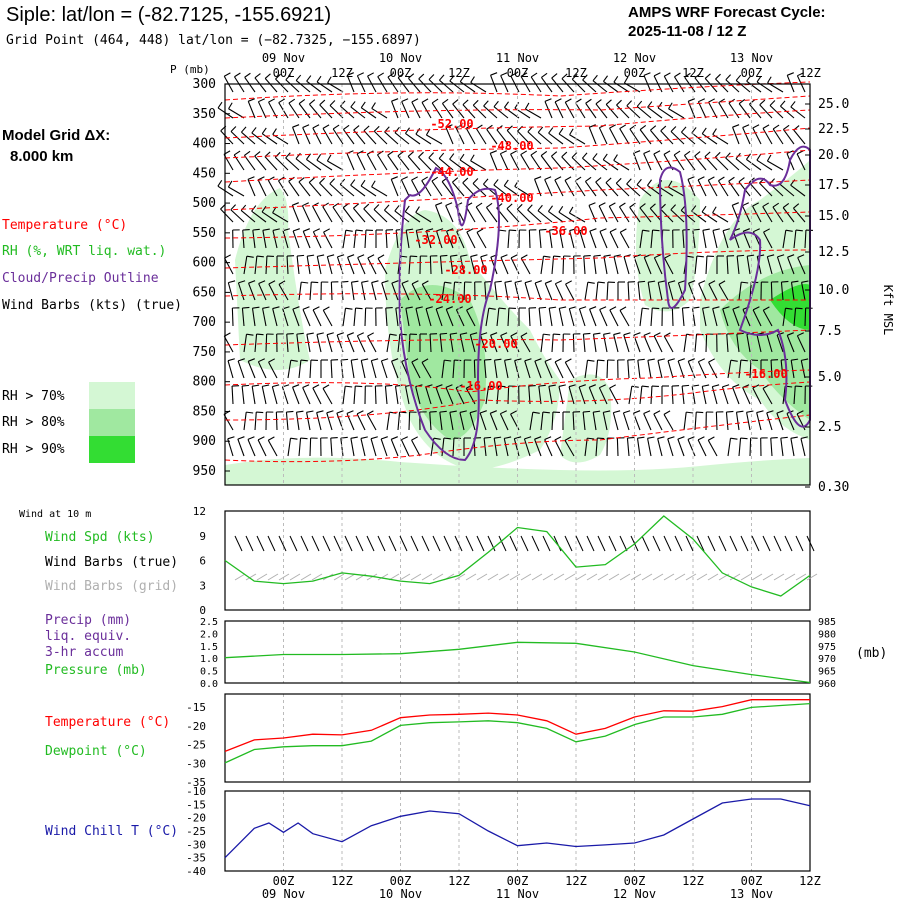 The height and width of the screenshot is (900, 900). Describe the element at coordinates (827, 672) in the screenshot. I see `pressure-ytick: 965` at that location.